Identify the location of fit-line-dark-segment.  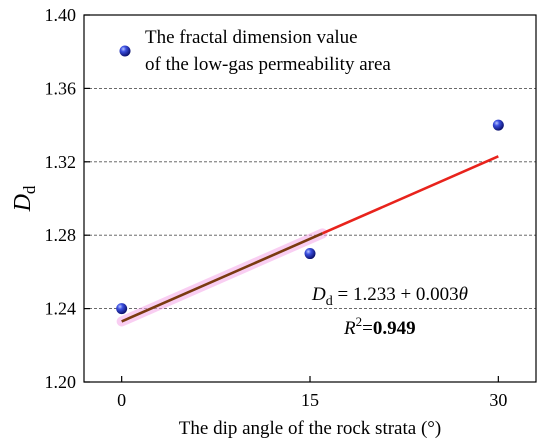
(222, 277).